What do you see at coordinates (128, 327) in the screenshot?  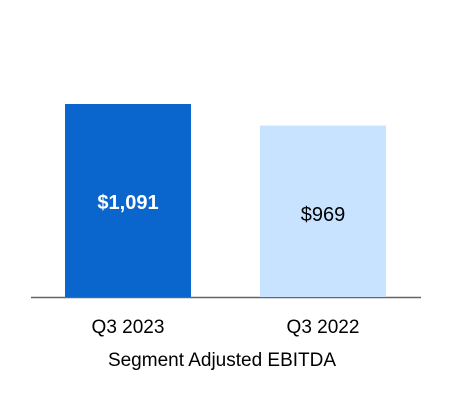 I see `x-tick-label-q3-2023: Q3 2023` at bounding box center [128, 327].